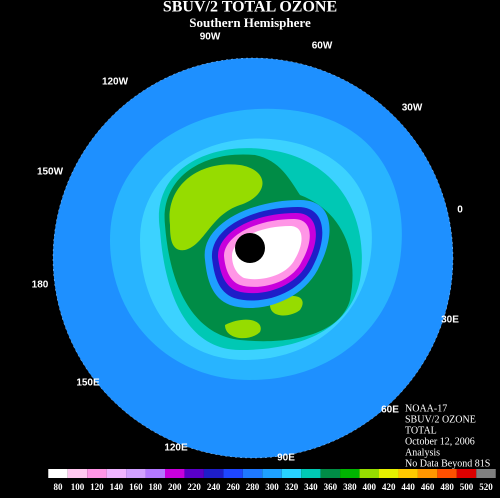  What do you see at coordinates (115, 82) in the screenshot?
I see `longitude-label: 120W` at bounding box center [115, 82].